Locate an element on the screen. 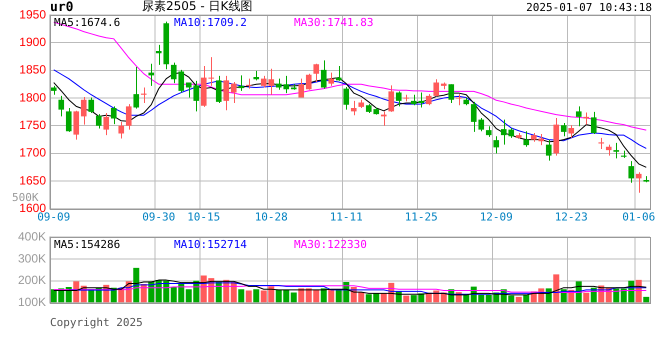  chart-subtitle: 2025-01-07 10:43:18 is located at coordinates (589, 7).